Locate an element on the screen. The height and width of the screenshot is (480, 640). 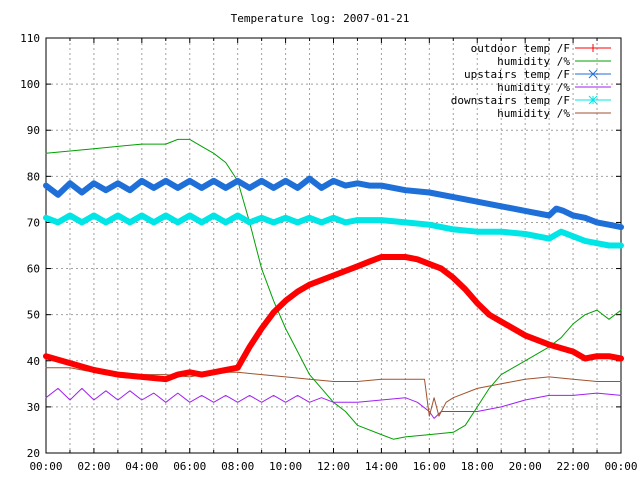
y-tick-label: 60 is located at coordinates (33, 269).